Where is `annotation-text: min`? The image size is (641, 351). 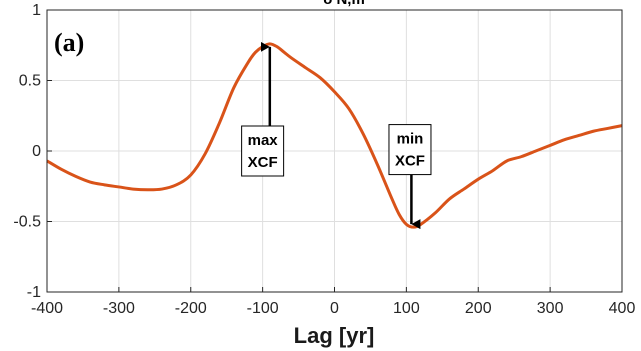 annotation-text: min is located at coordinates (410, 139).